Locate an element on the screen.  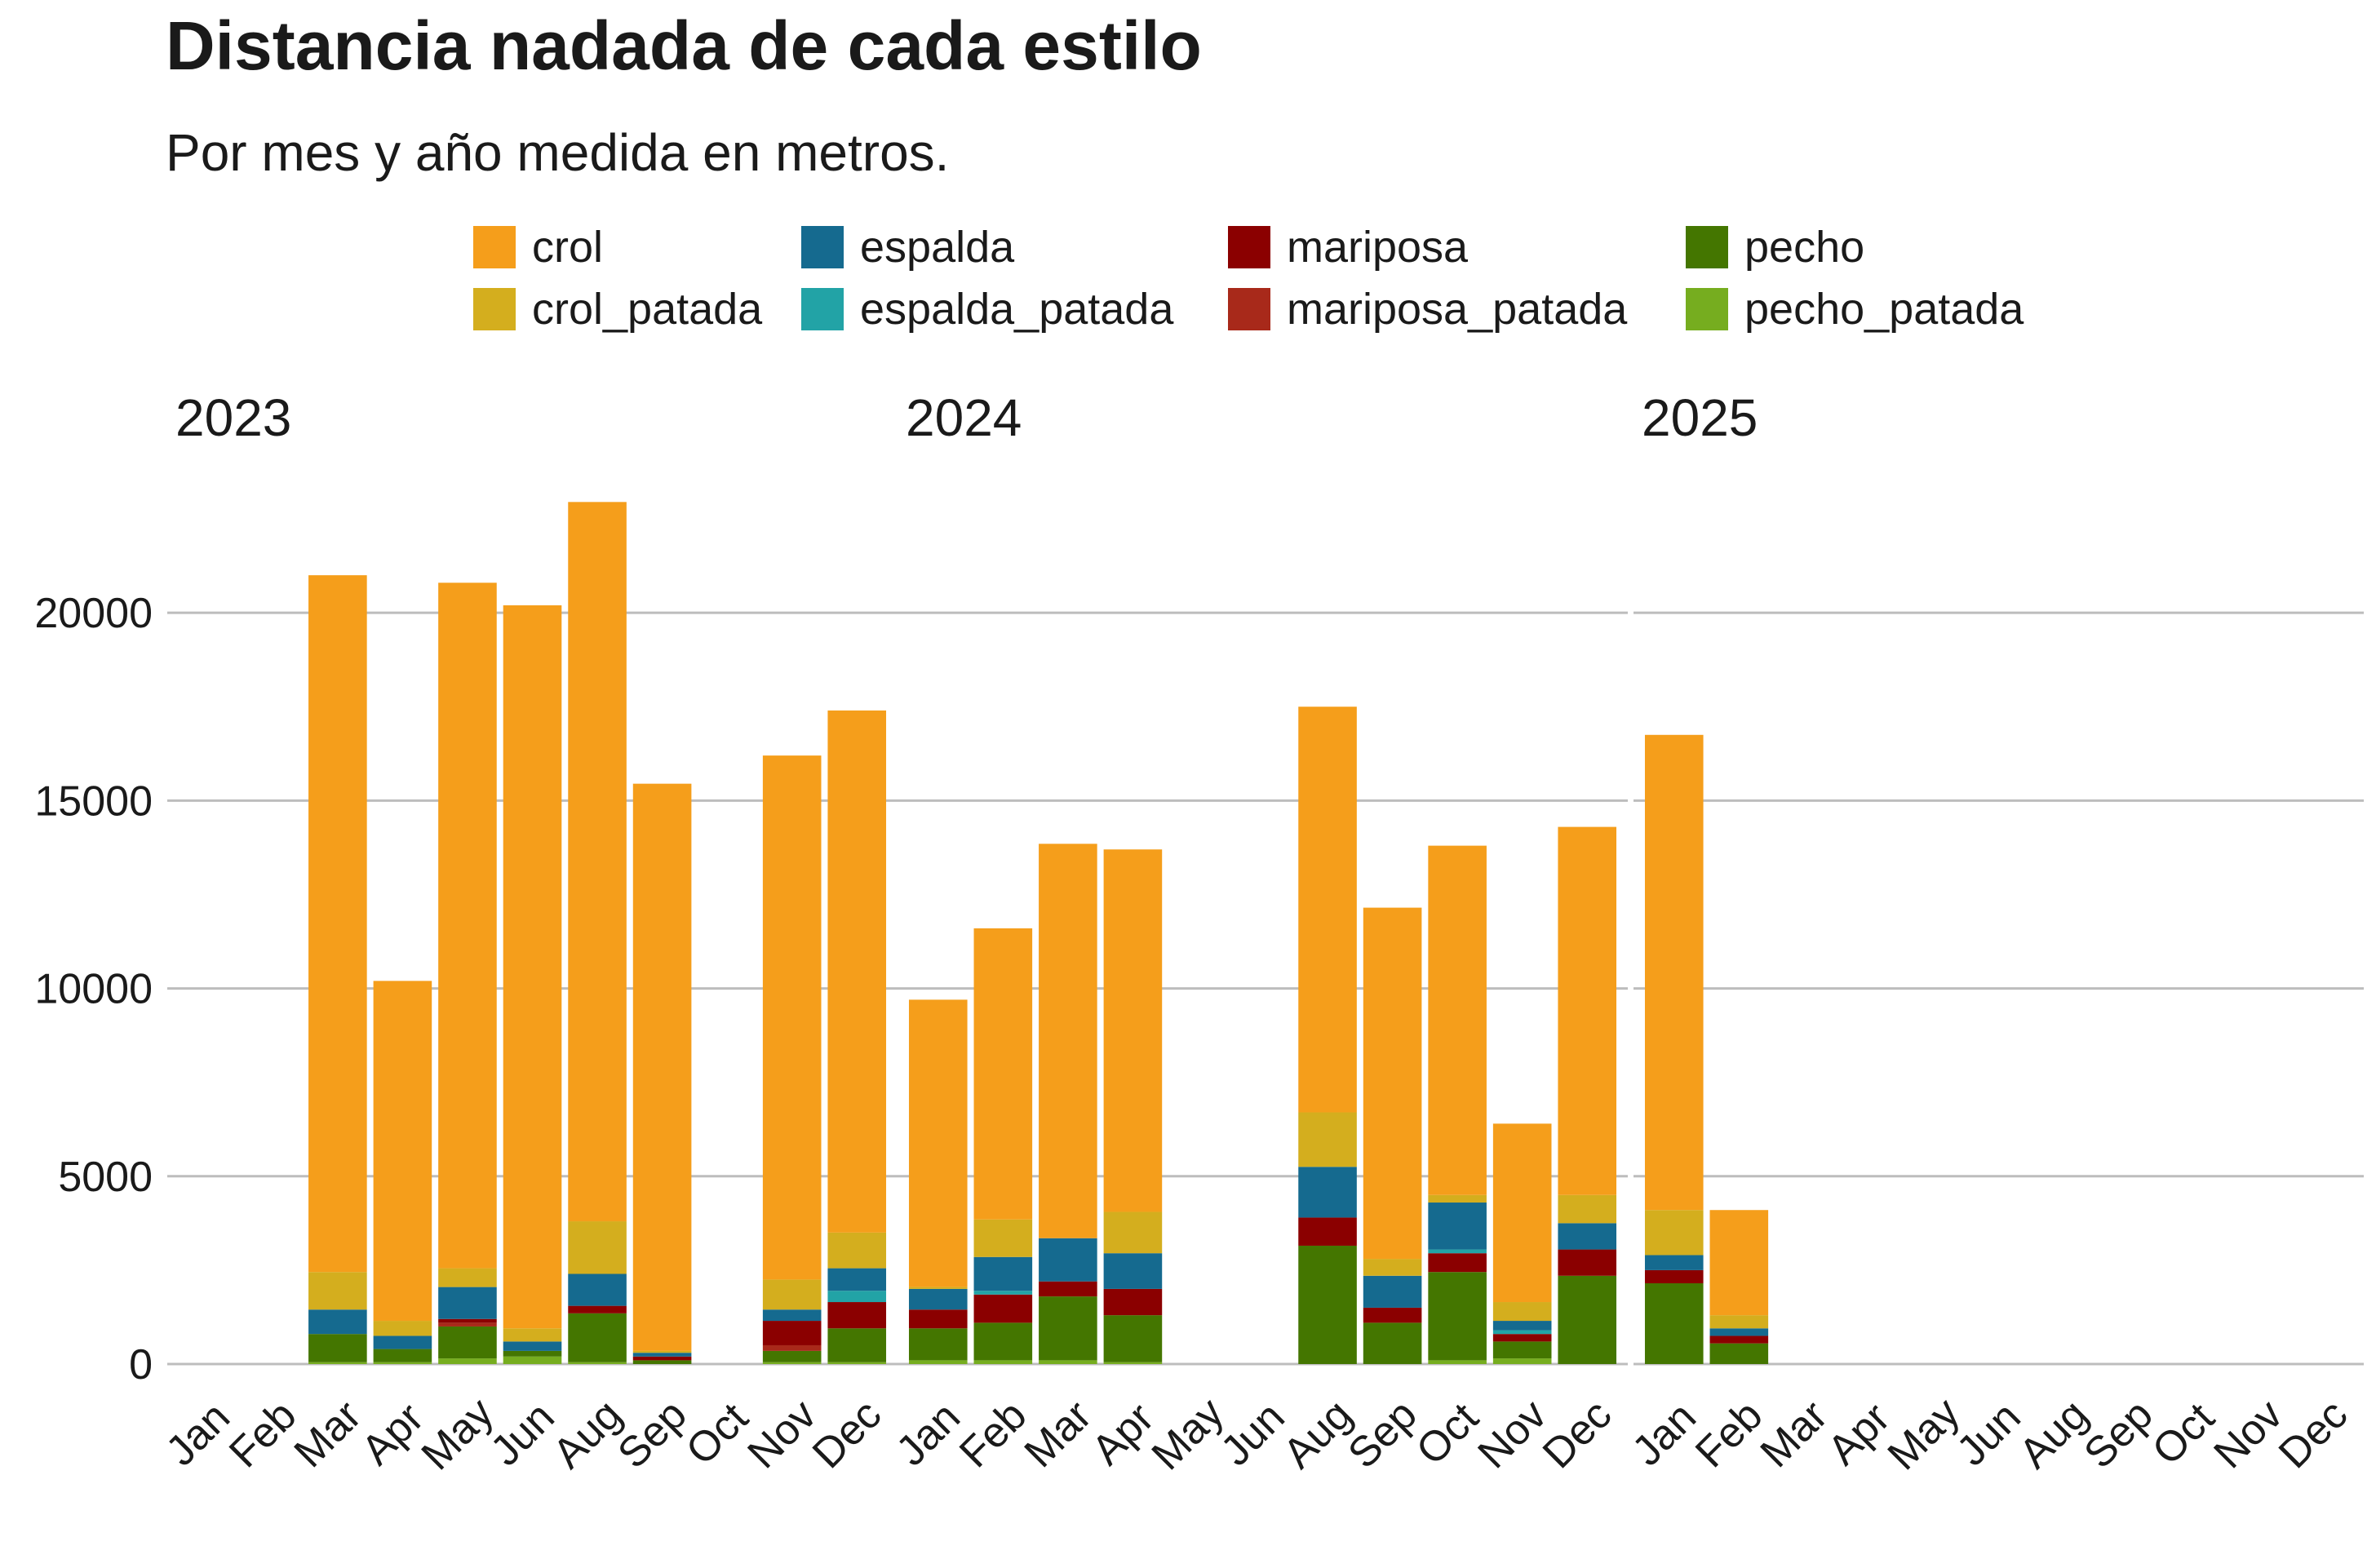
legend-label: mariposa is located at coordinates (1378, 247).